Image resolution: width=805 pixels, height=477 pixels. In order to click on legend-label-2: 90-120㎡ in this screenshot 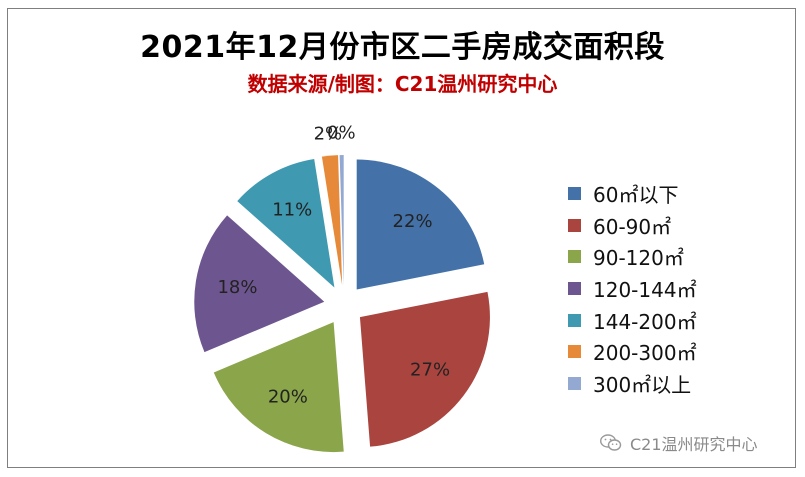, I will do `click(638, 258)`.